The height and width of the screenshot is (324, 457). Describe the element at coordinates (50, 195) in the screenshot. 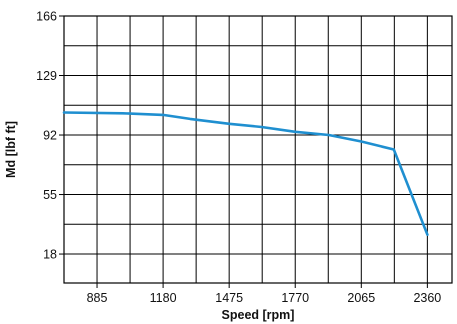

I see `y-tick-label: 55` at that location.